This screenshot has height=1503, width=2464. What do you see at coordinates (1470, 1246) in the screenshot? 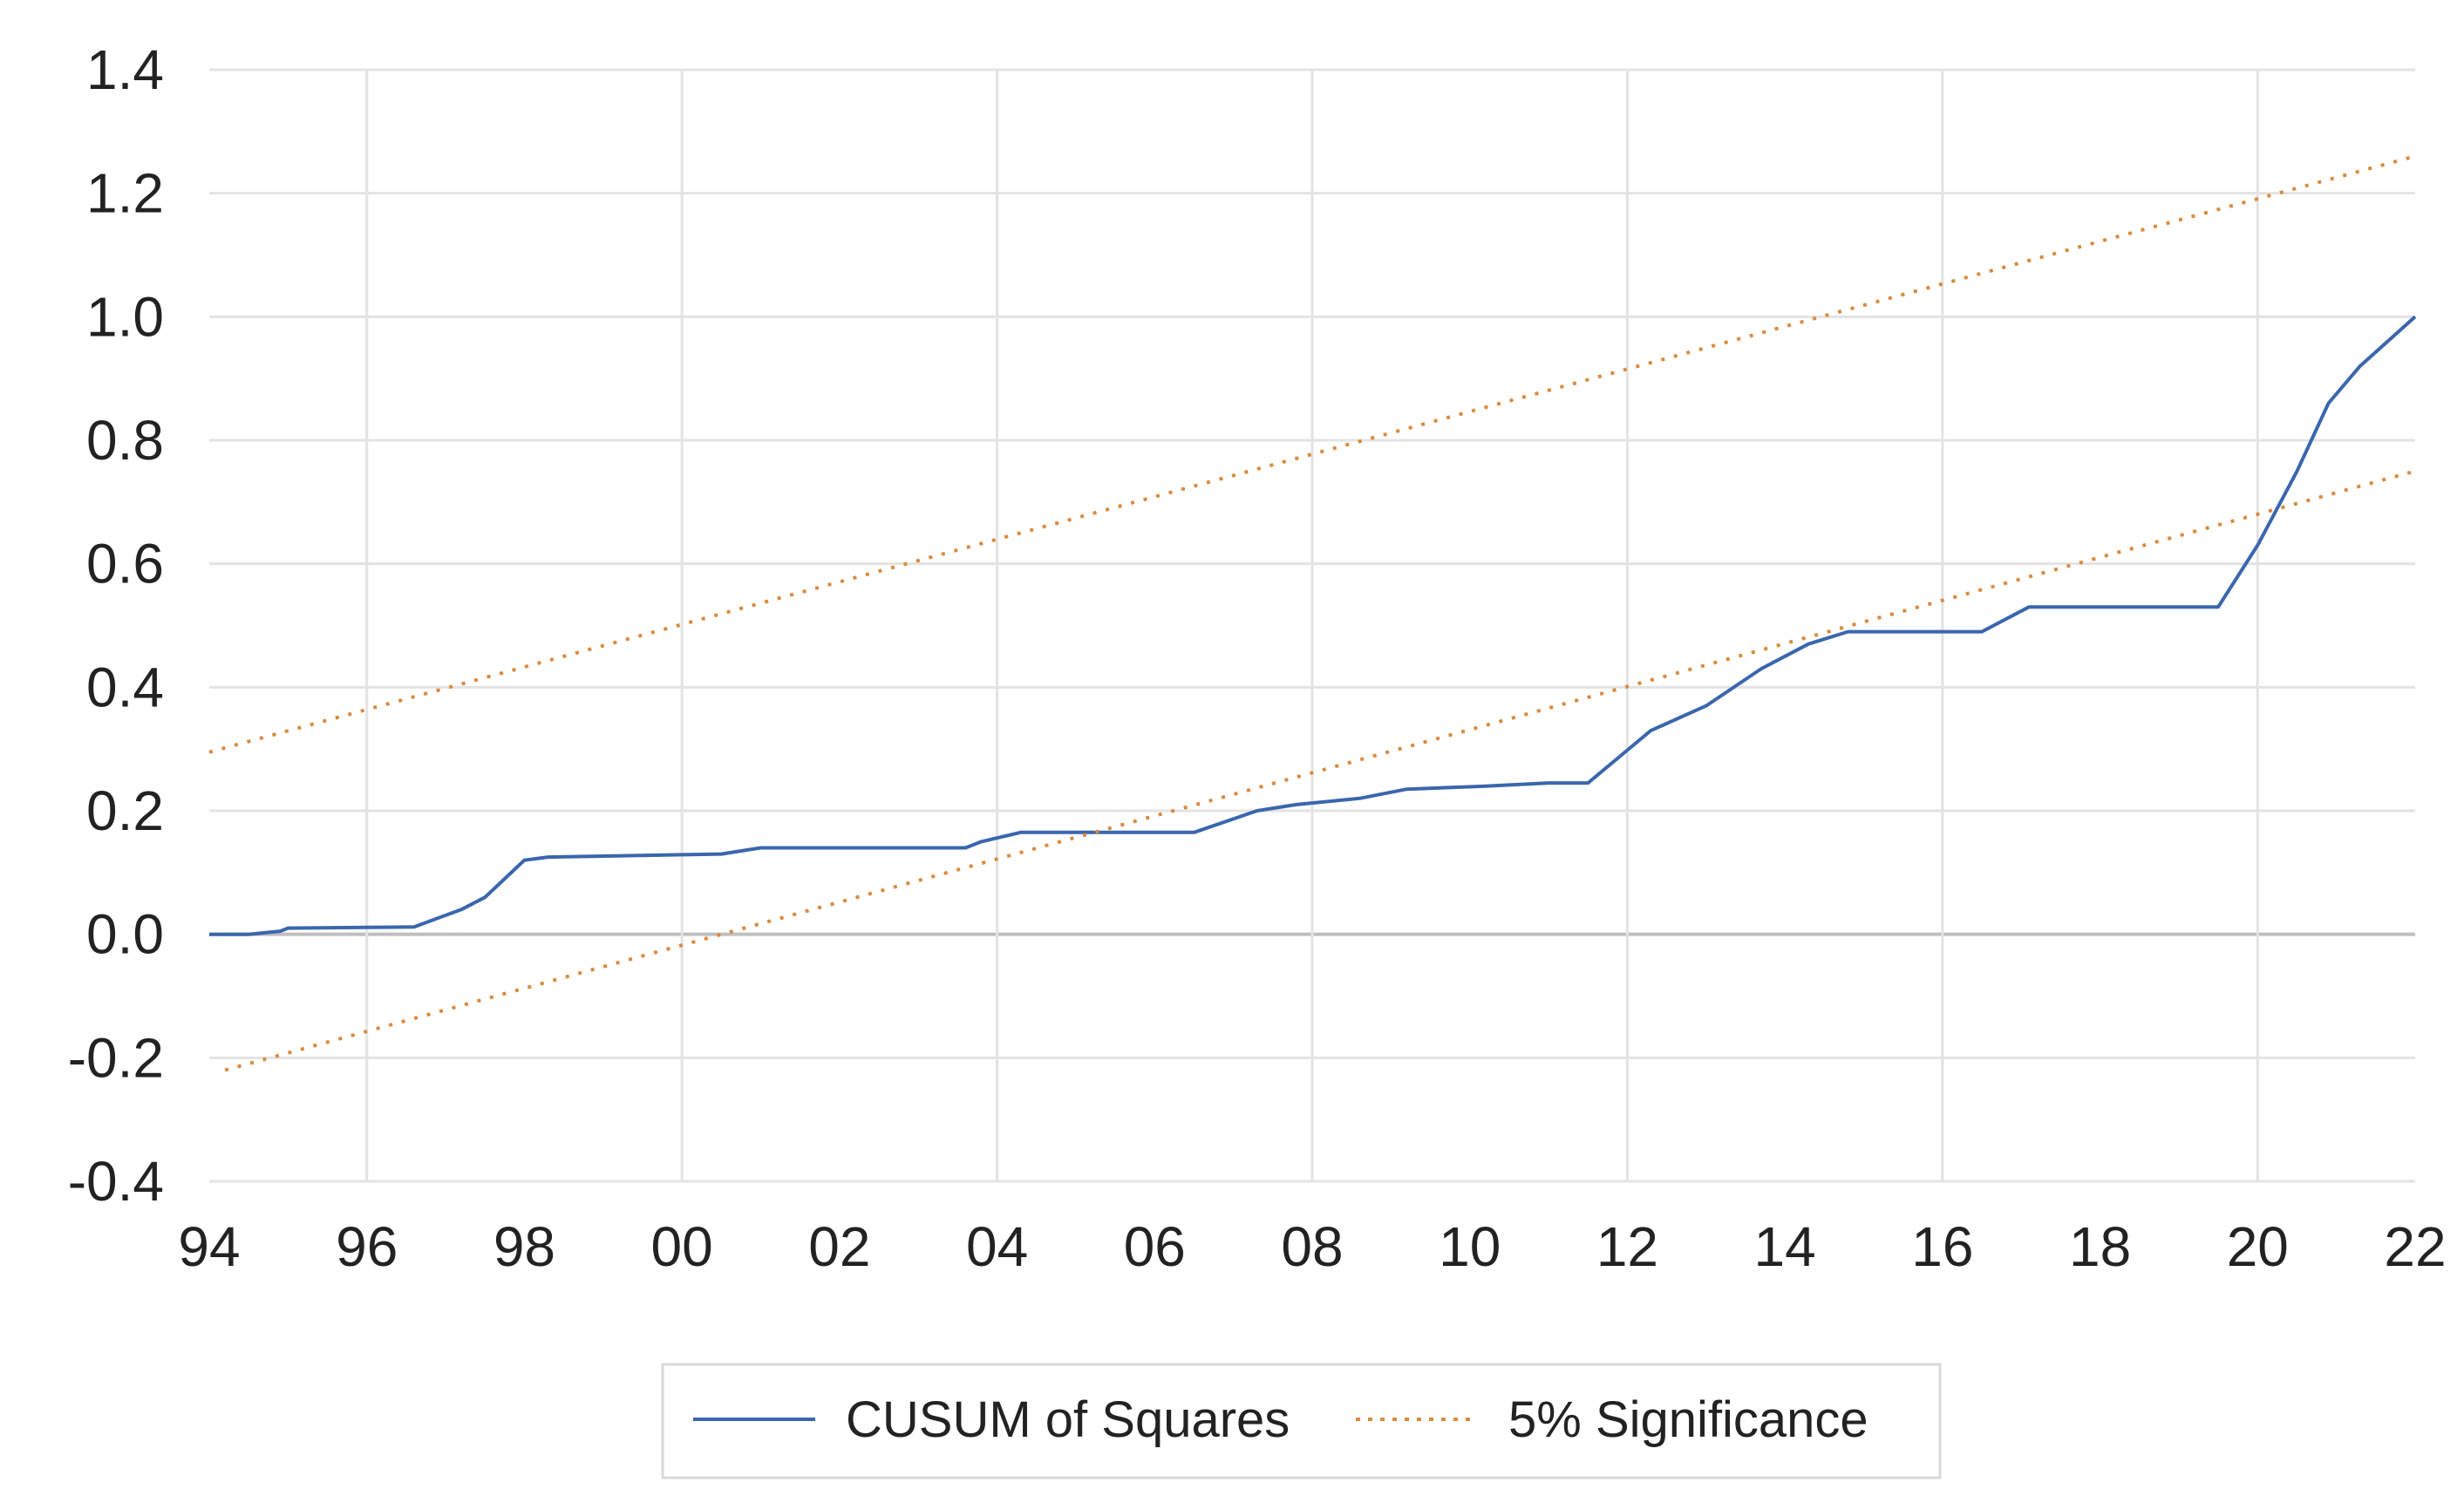
I see `x-tick-label: 10` at bounding box center [1470, 1246].